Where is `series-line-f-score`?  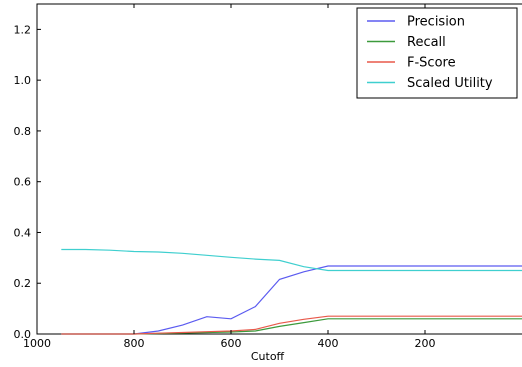
series-line-f-score is located at coordinates (291, 325).